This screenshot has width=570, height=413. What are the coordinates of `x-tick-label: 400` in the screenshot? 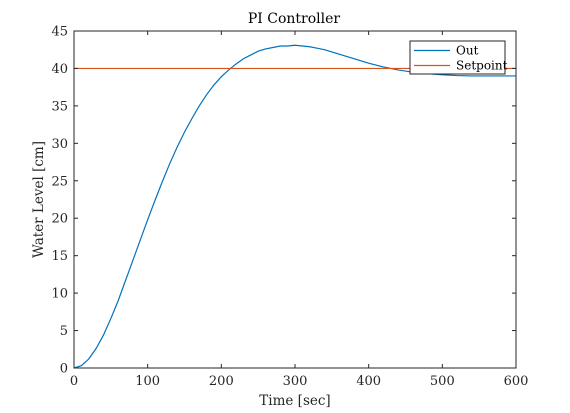 It's located at (368, 381).